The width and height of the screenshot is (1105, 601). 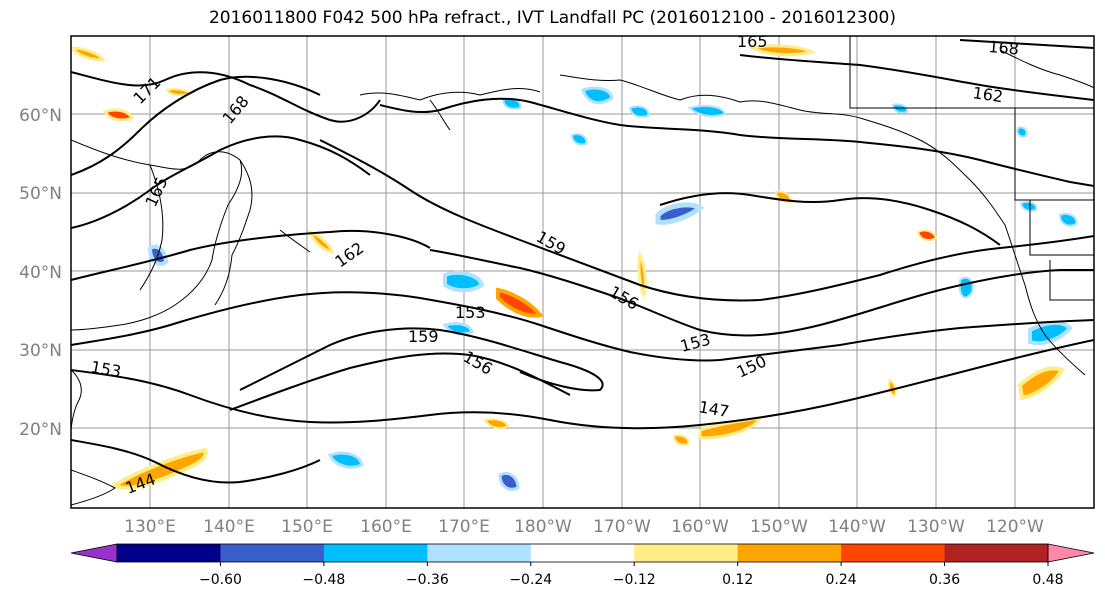 What do you see at coordinates (386, 527) in the screenshot?
I see `lon-label: 160°E` at bounding box center [386, 527].